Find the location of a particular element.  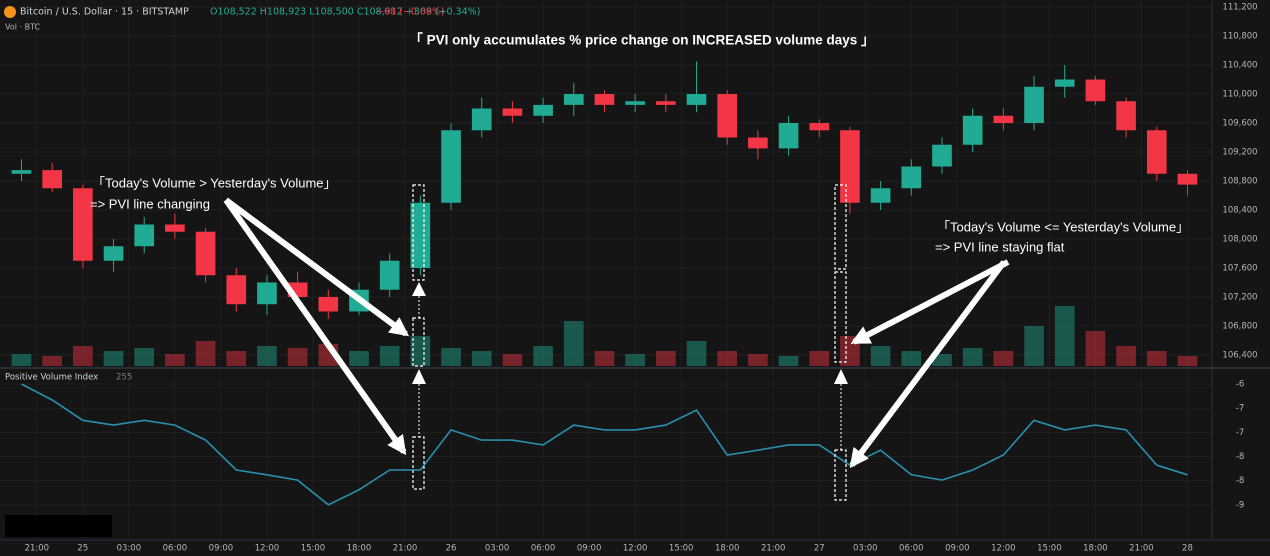

y-tick-label: -9 is located at coordinates (1240, 505).